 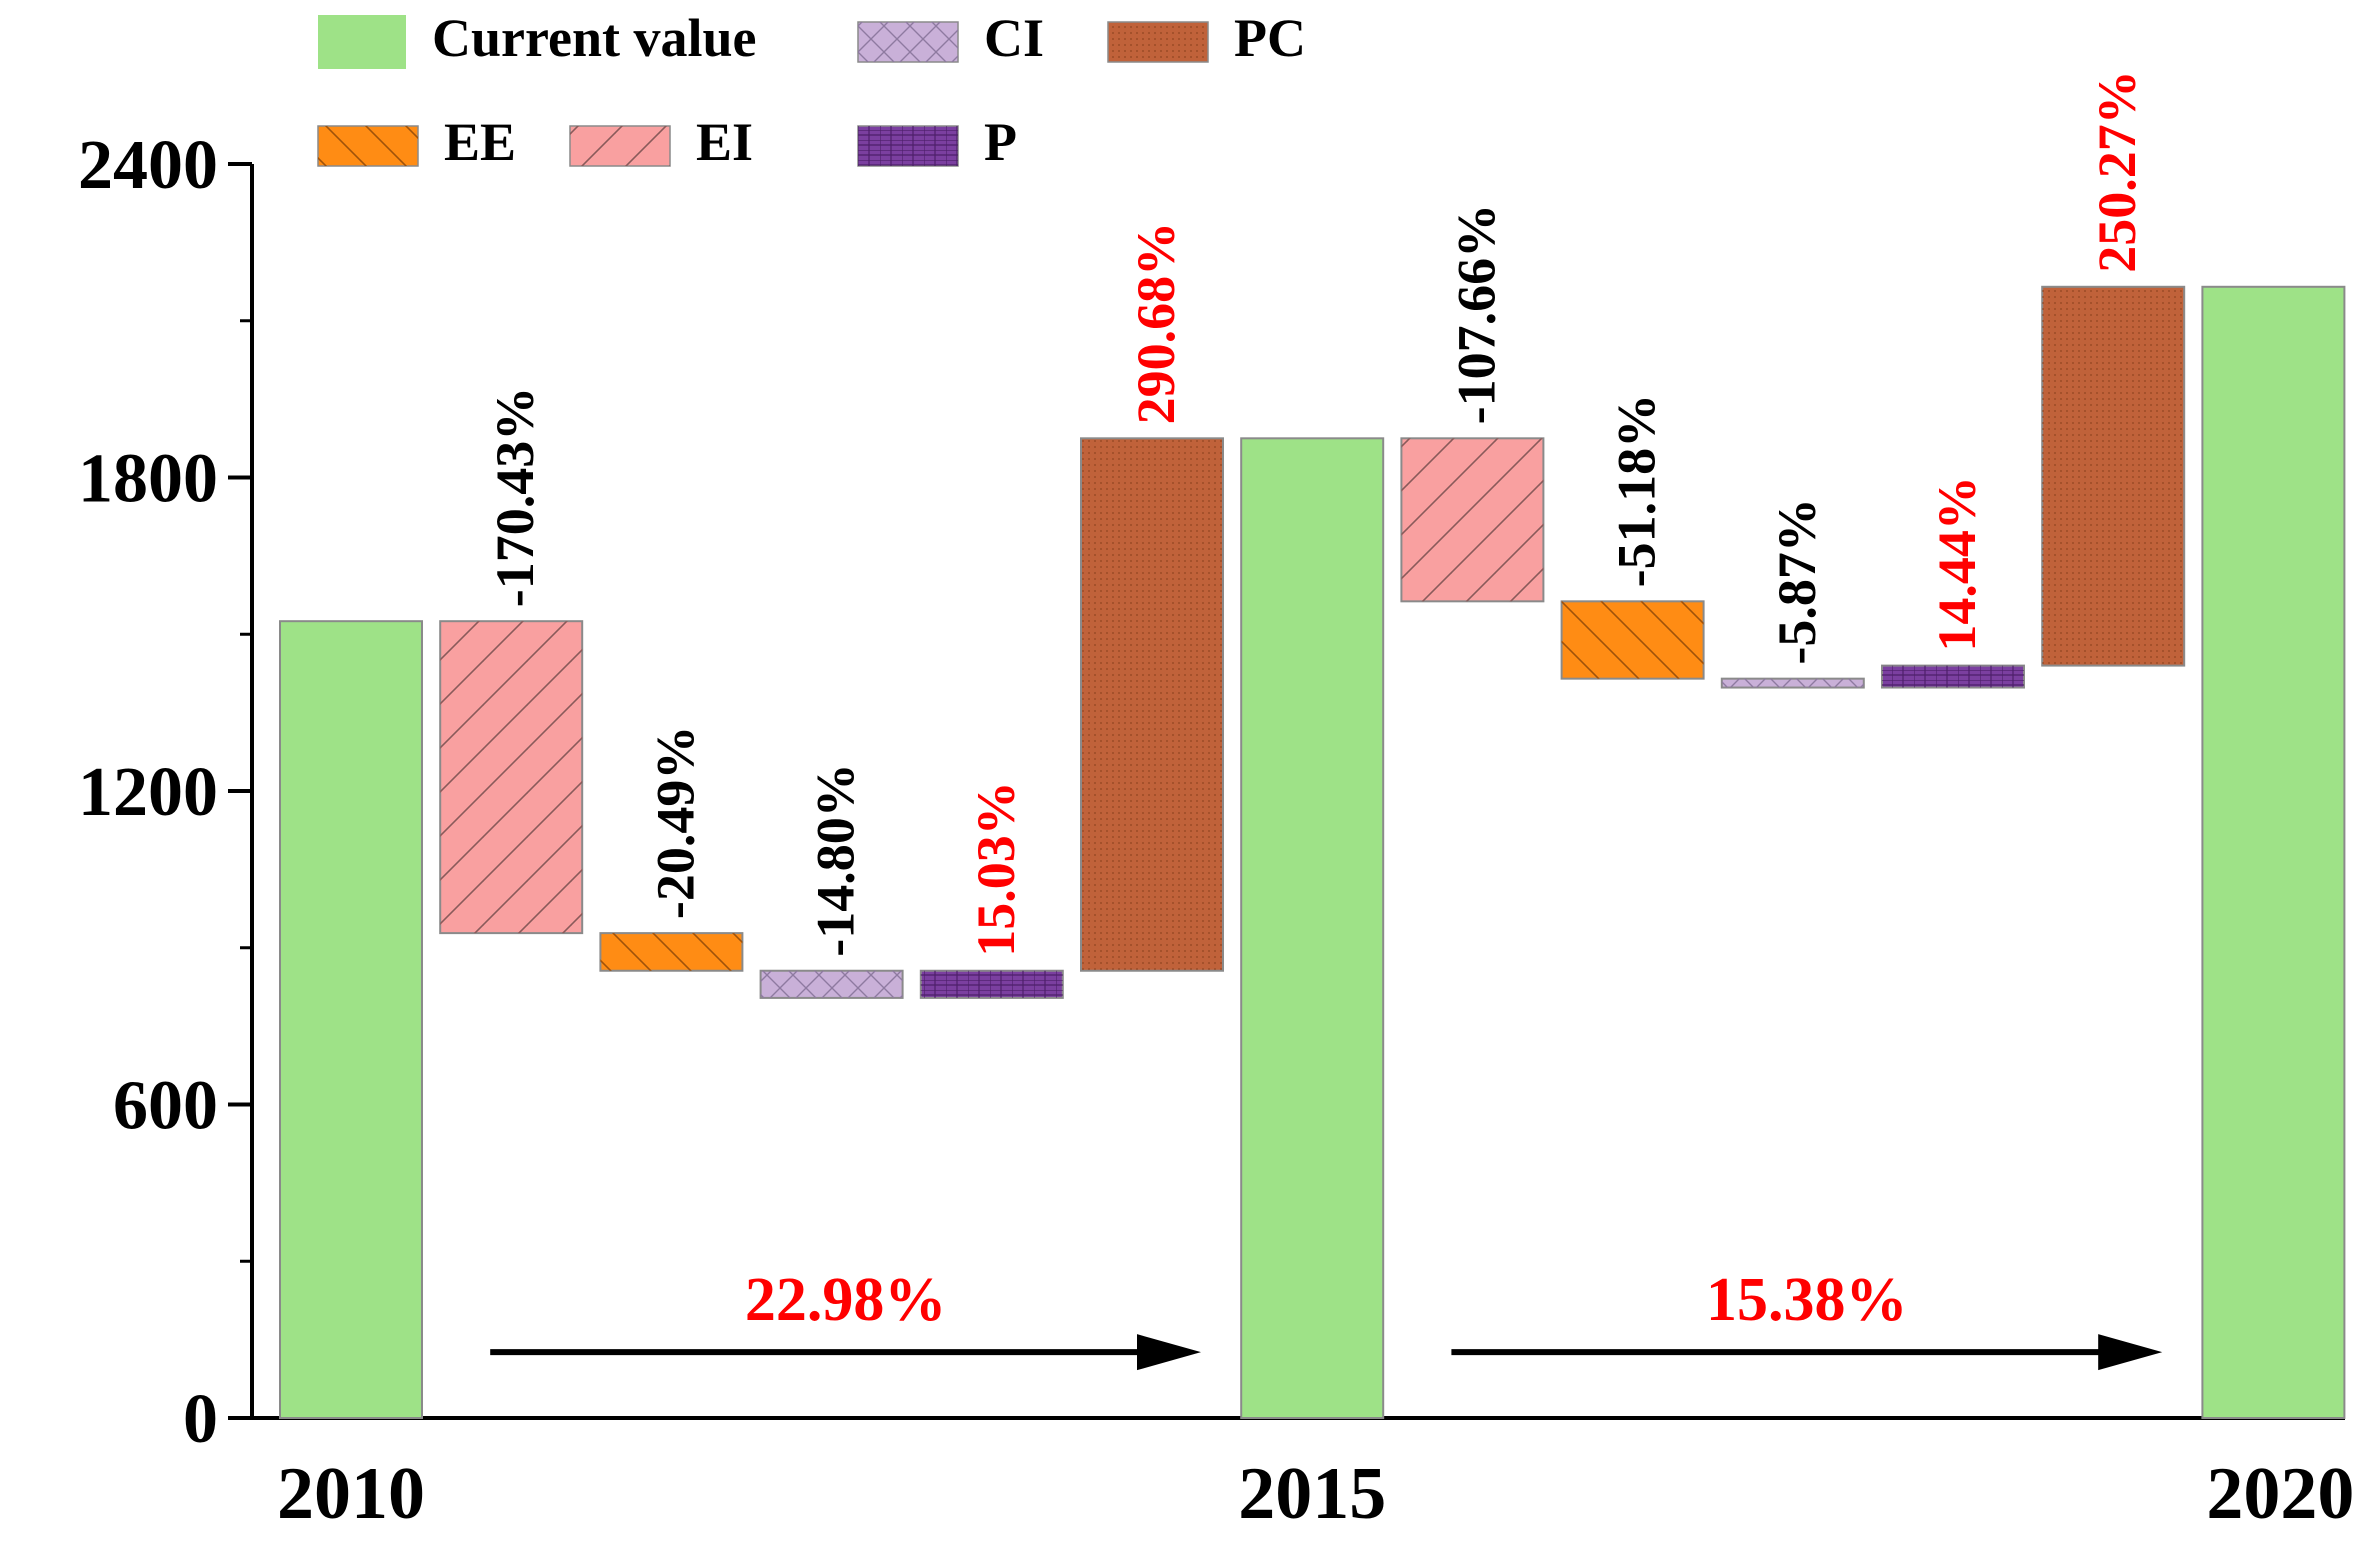 I want to click on growth-arrows: 22.98% 15.38%, so click(x=1326, y=1318).